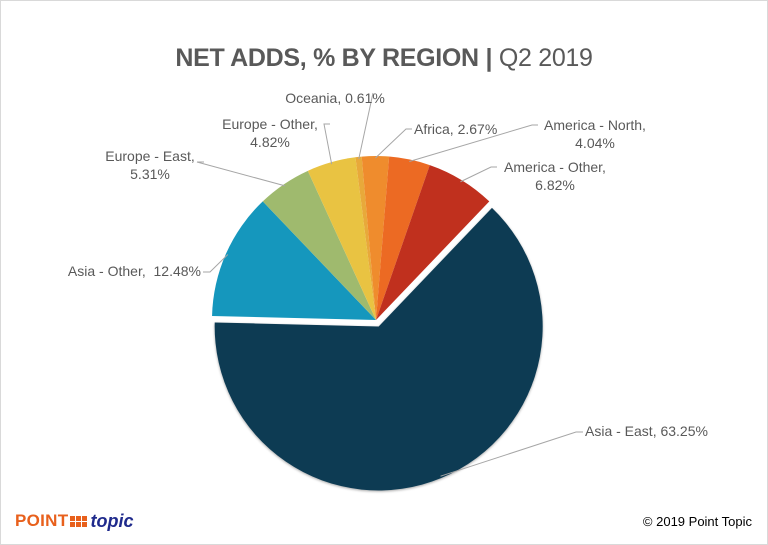 Image resolution: width=768 pixels, height=545 pixels. I want to click on leader-line-asia-other, so click(216, 263).